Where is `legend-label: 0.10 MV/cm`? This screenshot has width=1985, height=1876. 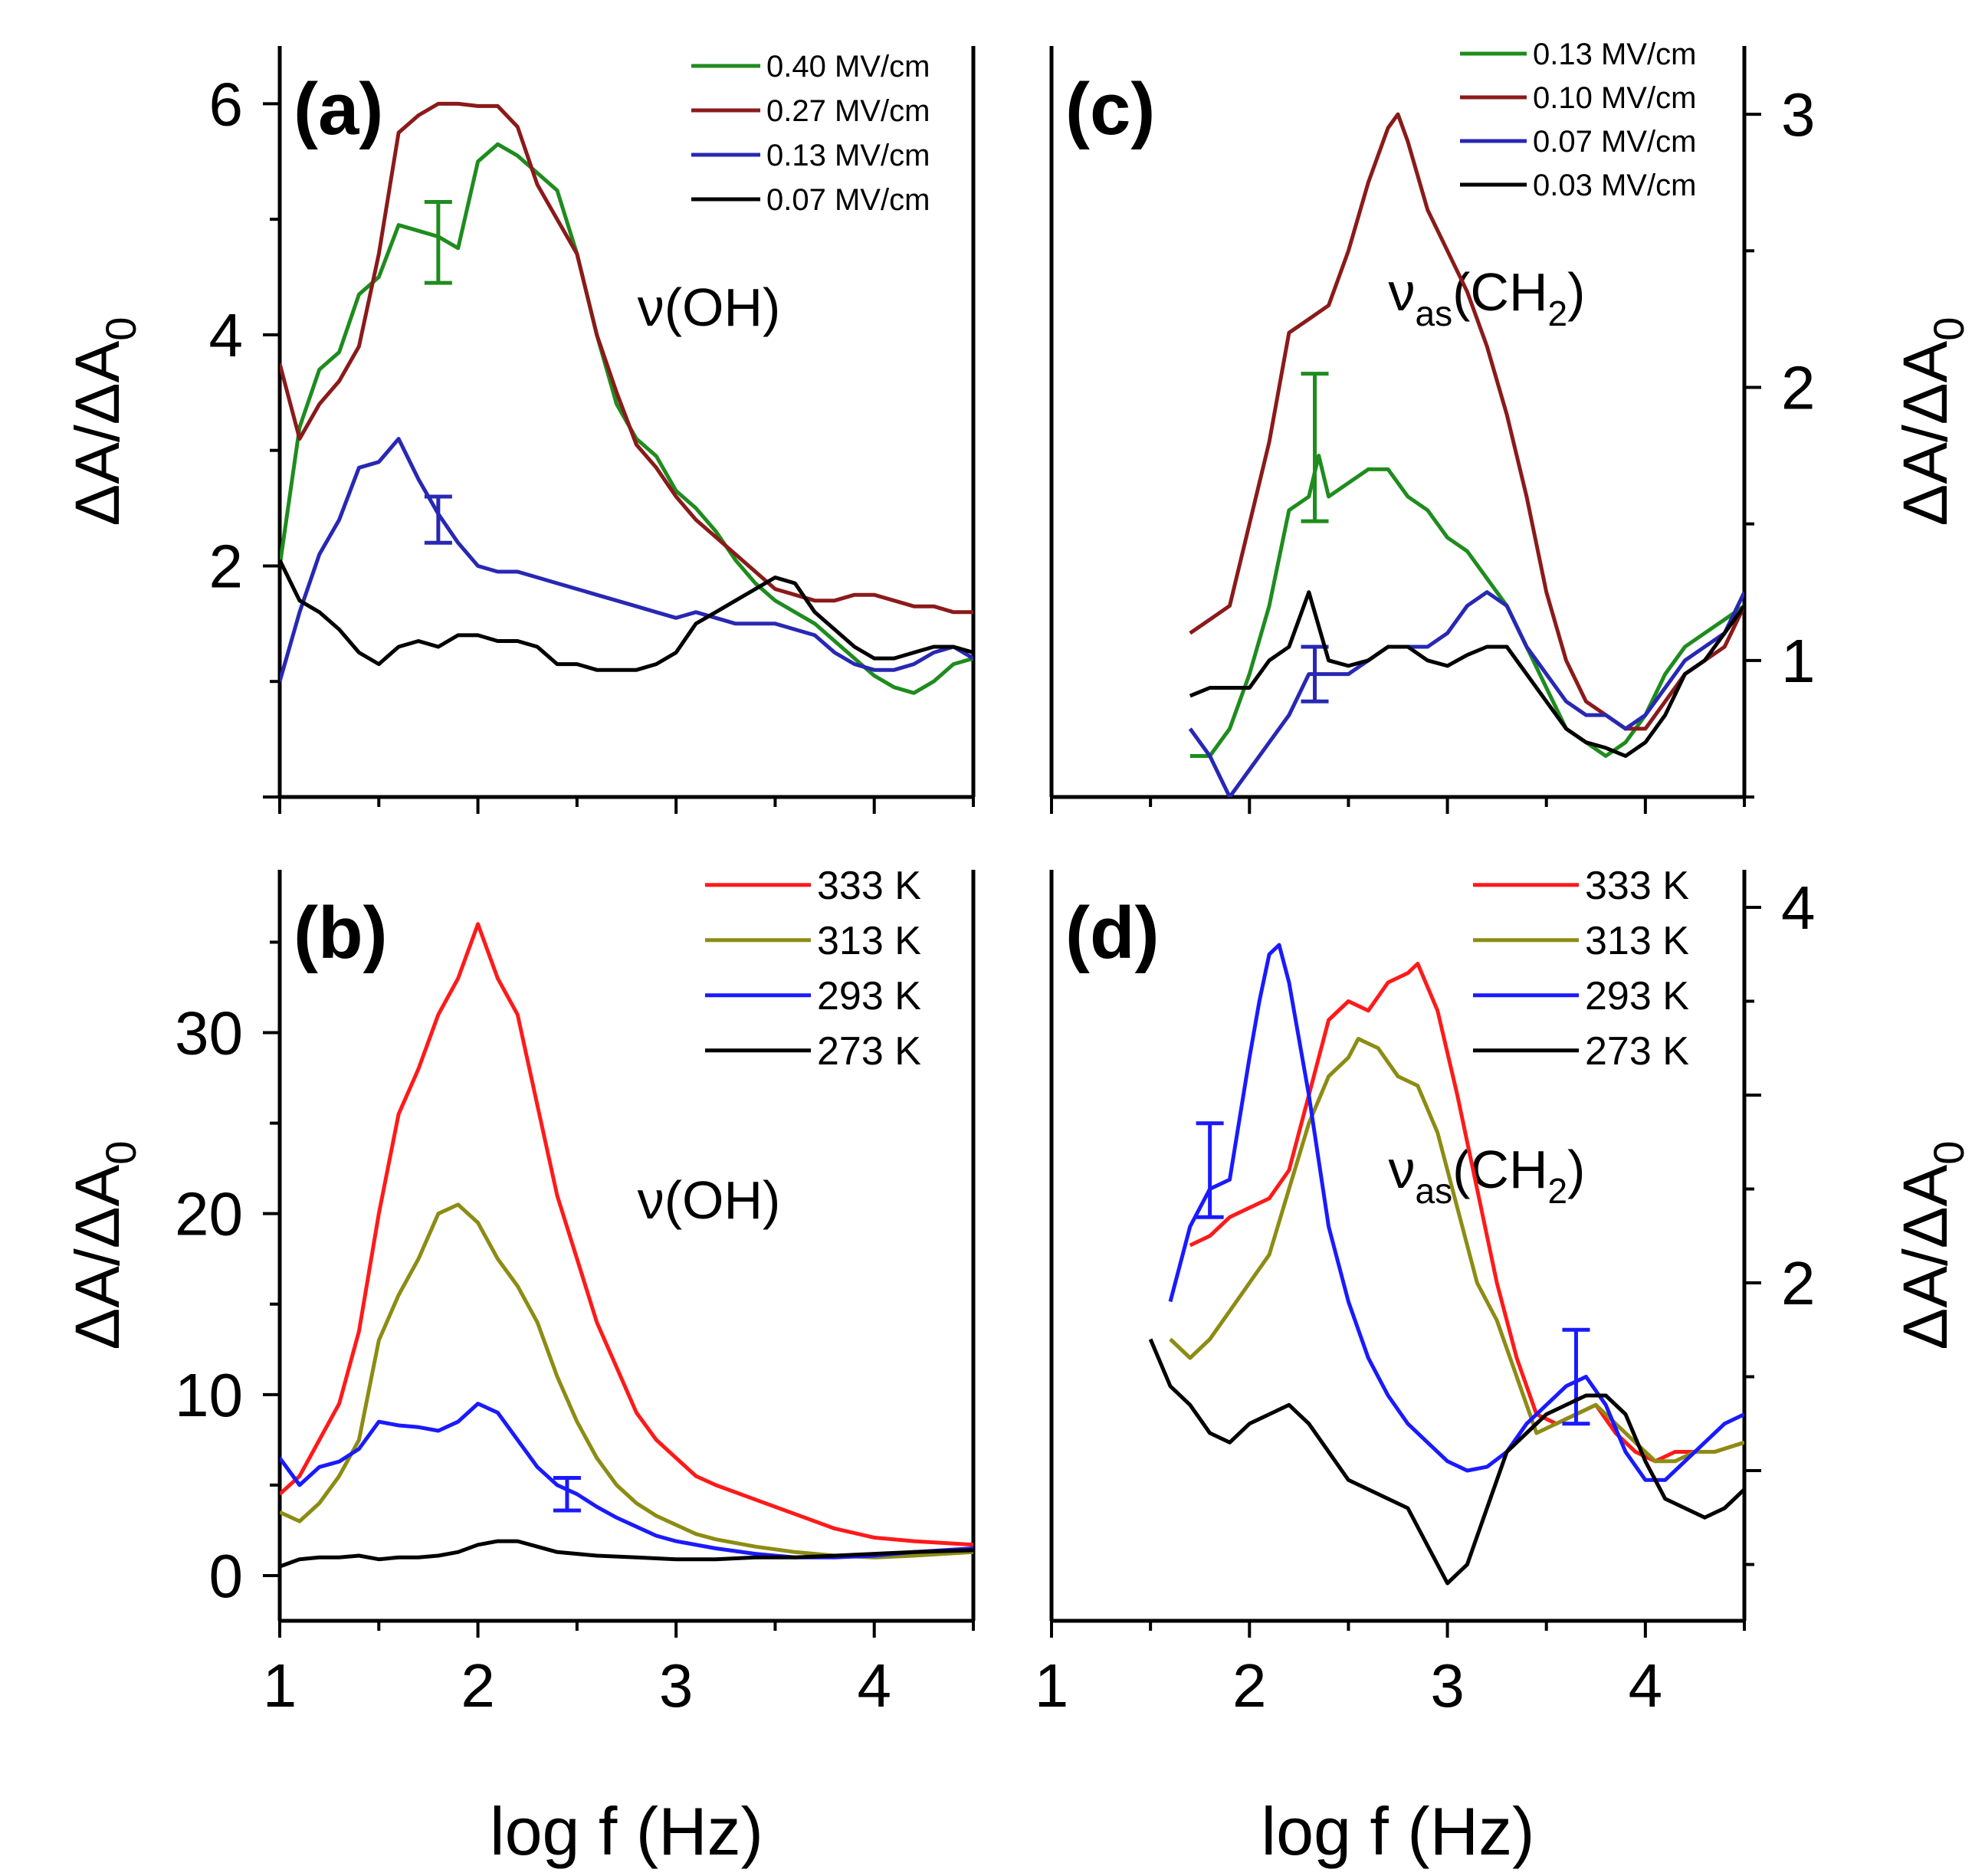 legend-label: 0.10 MV/cm is located at coordinates (1614, 98).